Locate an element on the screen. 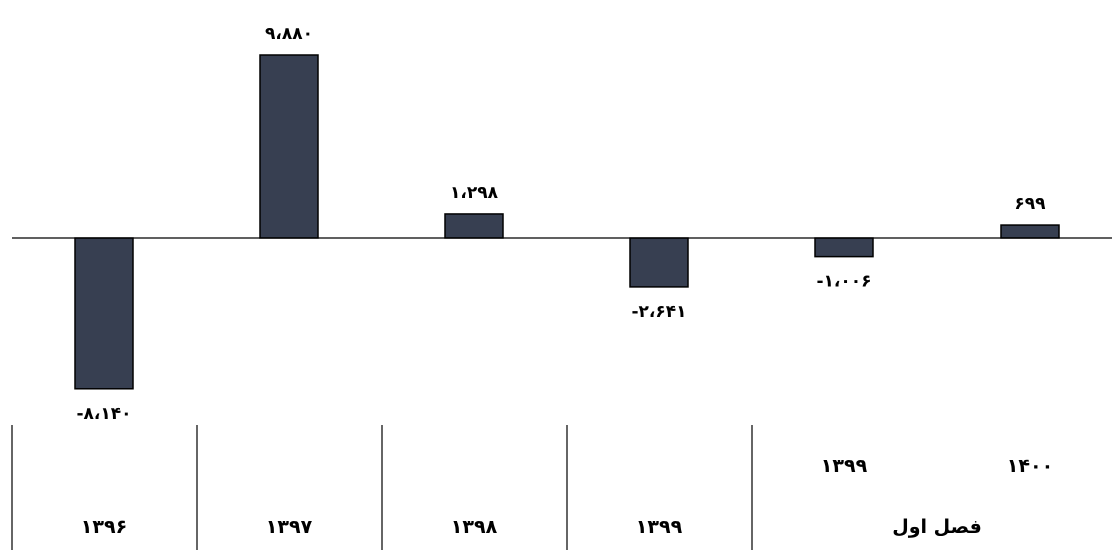 This screenshot has height=550, width=1112. category-label: ۱۳۹۶ is located at coordinates (104, 527).